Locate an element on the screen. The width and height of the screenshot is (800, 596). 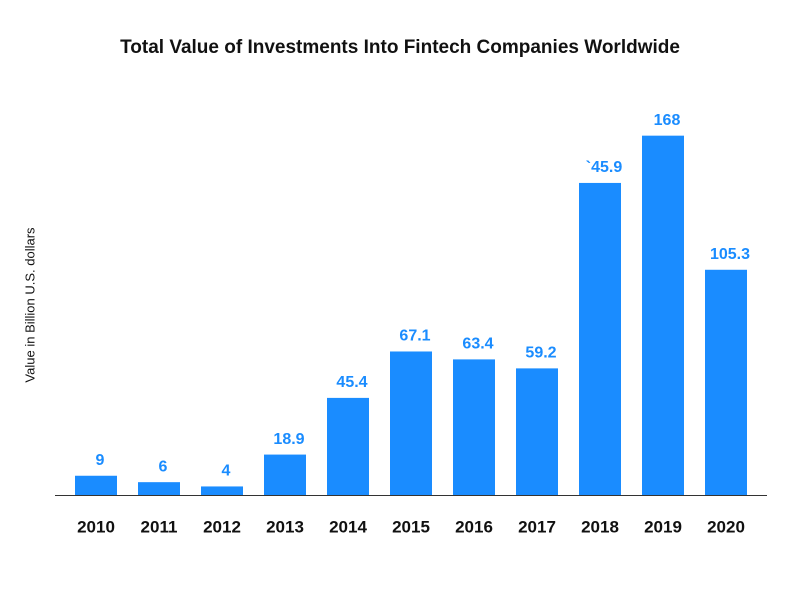
value-label: 59.2 is located at coordinates (540, 353).